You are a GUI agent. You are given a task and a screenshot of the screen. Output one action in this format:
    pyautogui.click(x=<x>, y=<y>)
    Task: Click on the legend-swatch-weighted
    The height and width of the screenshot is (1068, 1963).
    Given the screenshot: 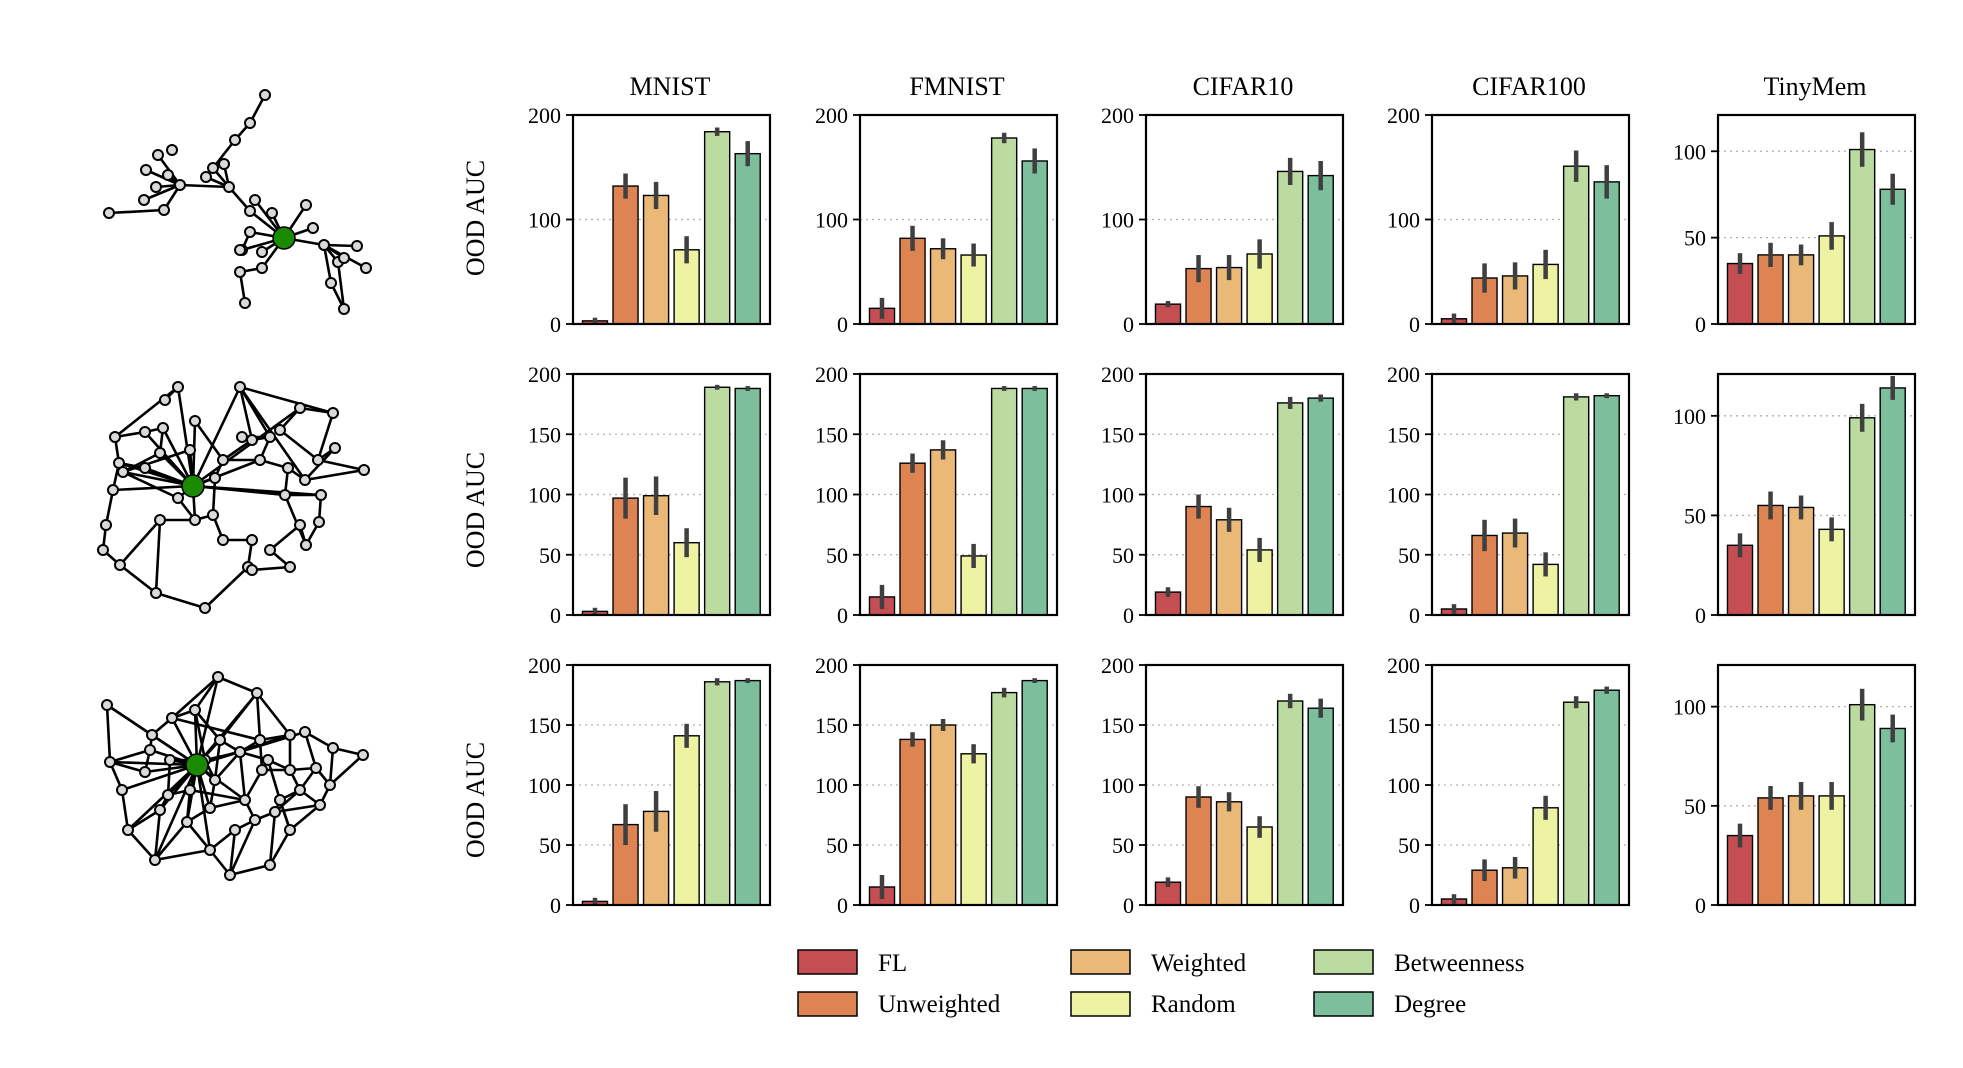 What is the action you would take?
    pyautogui.click(x=1100, y=962)
    